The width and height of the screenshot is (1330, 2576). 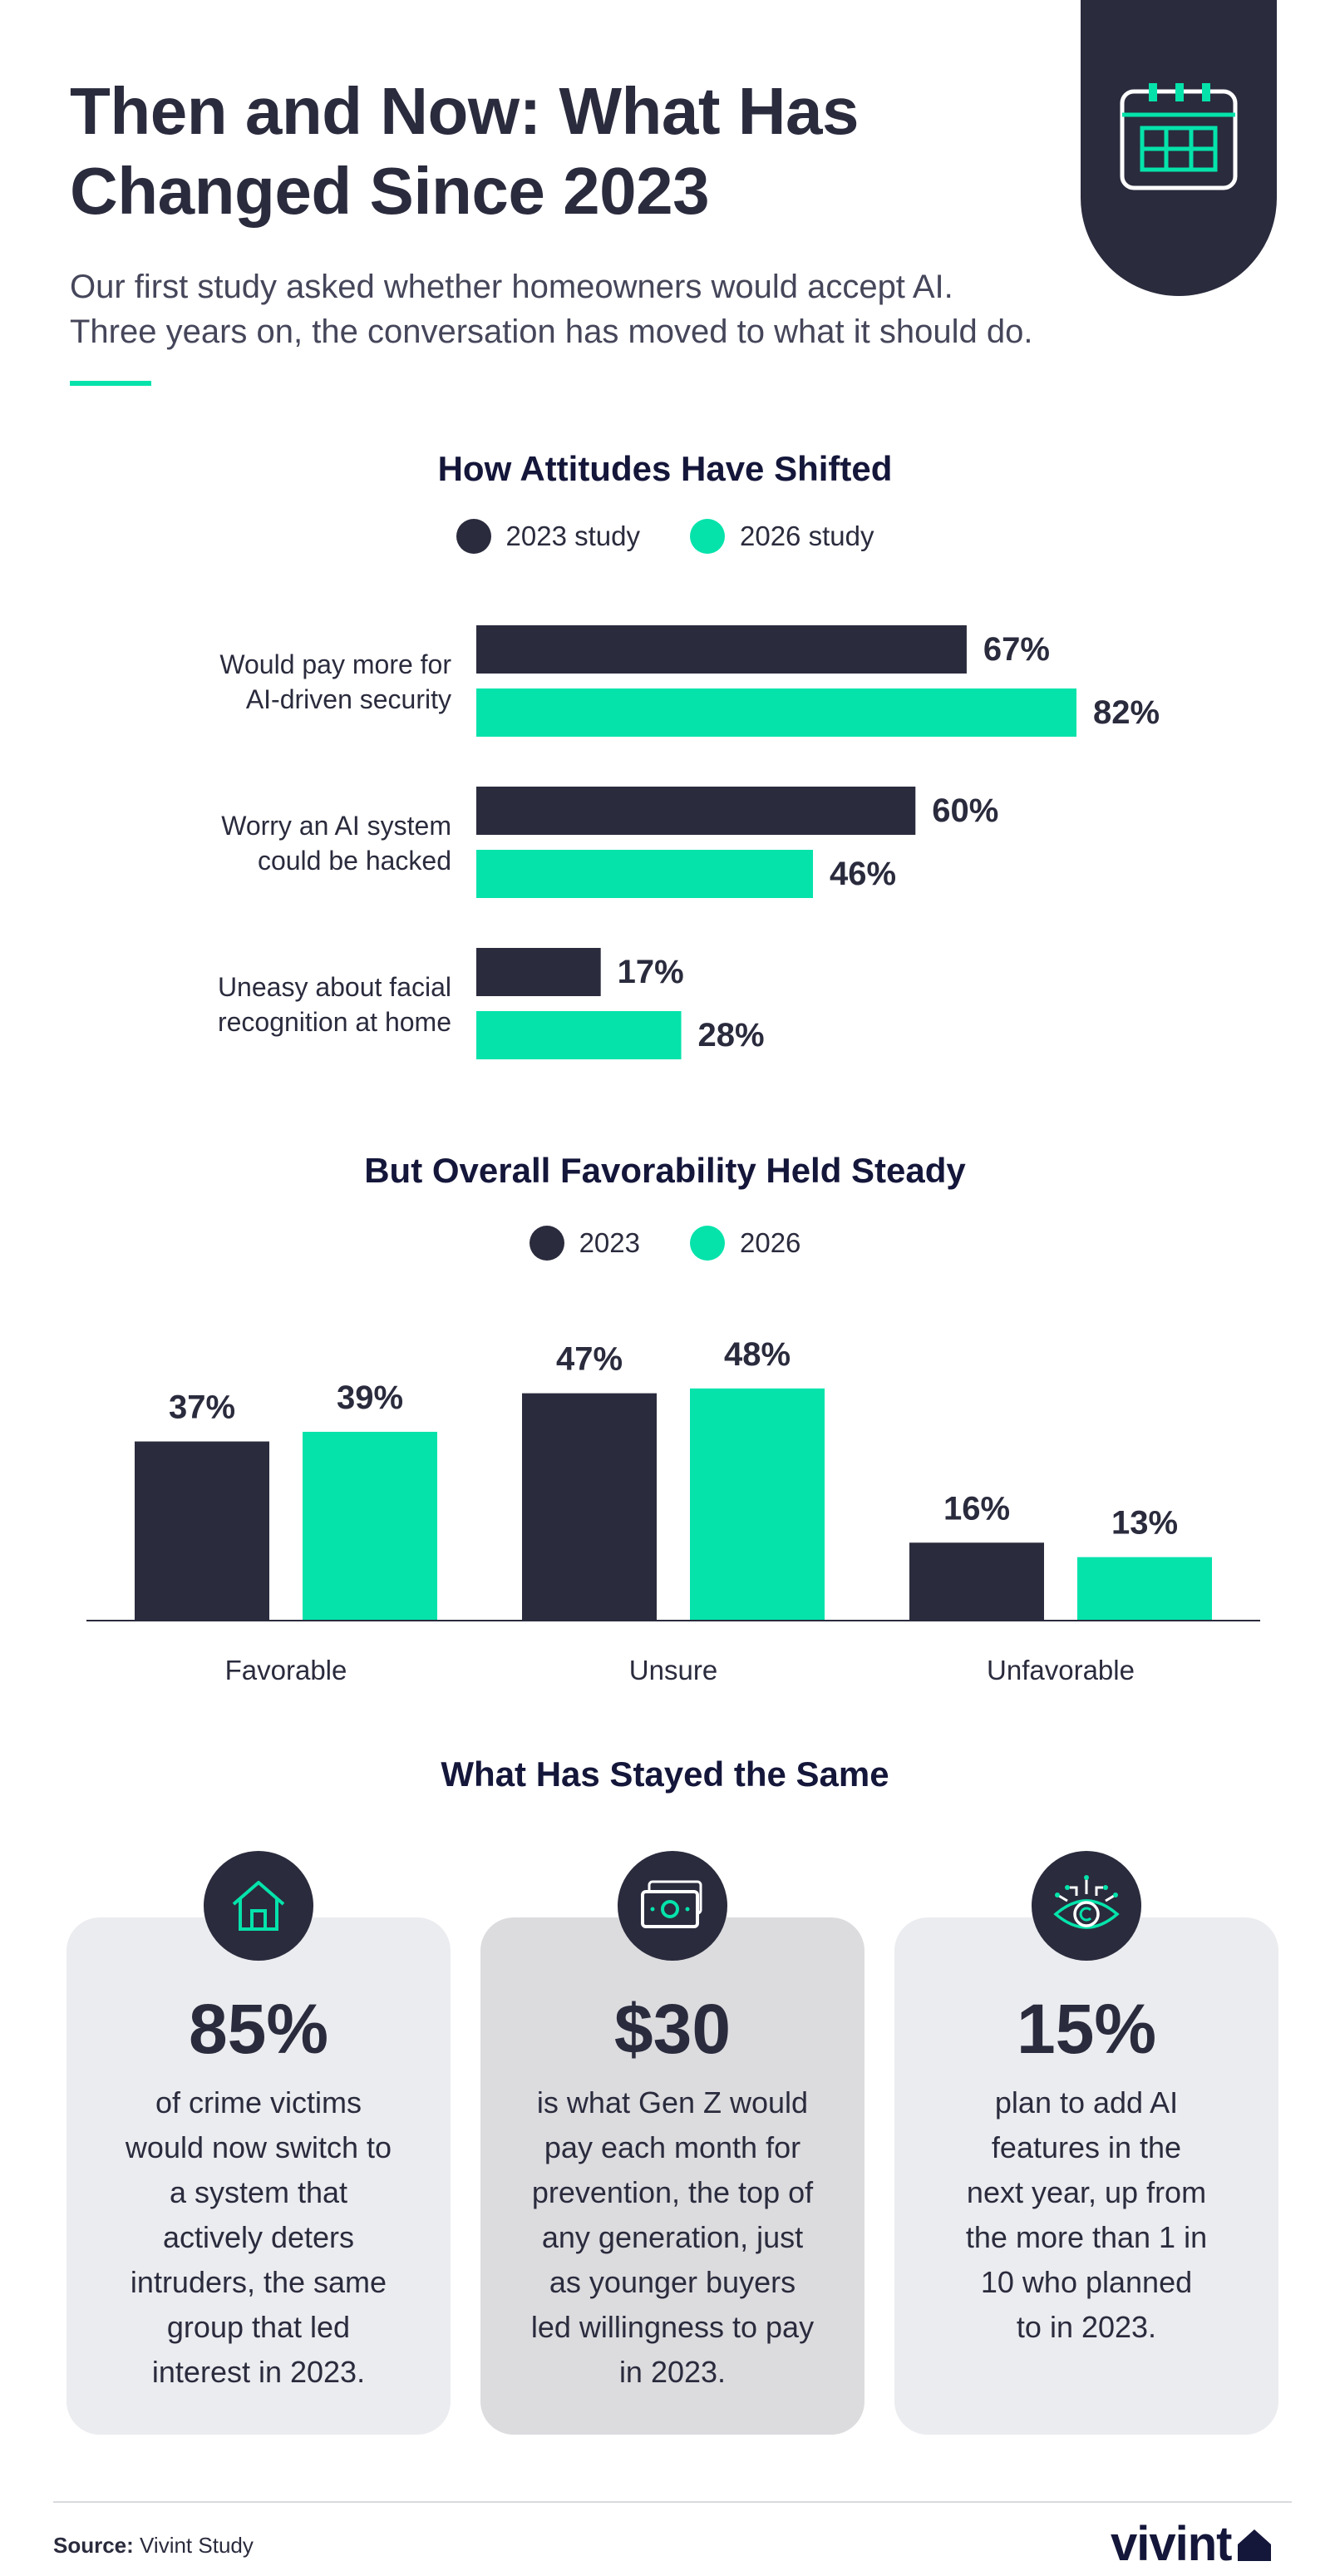 I want to click on stat-line: would now switch to, so click(x=258, y=2147).